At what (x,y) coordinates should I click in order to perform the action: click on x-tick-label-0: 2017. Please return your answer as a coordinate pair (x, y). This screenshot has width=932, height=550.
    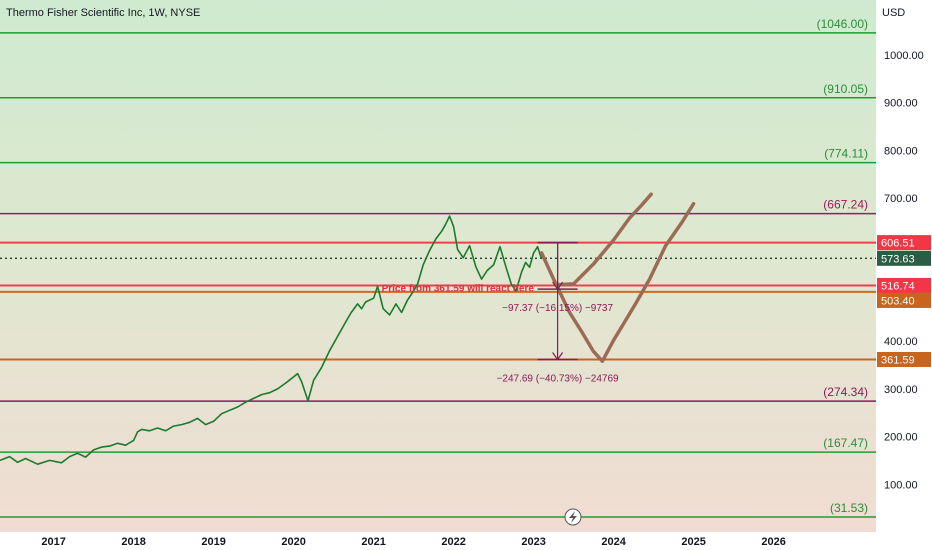
    Looking at the image, I should click on (53, 542).